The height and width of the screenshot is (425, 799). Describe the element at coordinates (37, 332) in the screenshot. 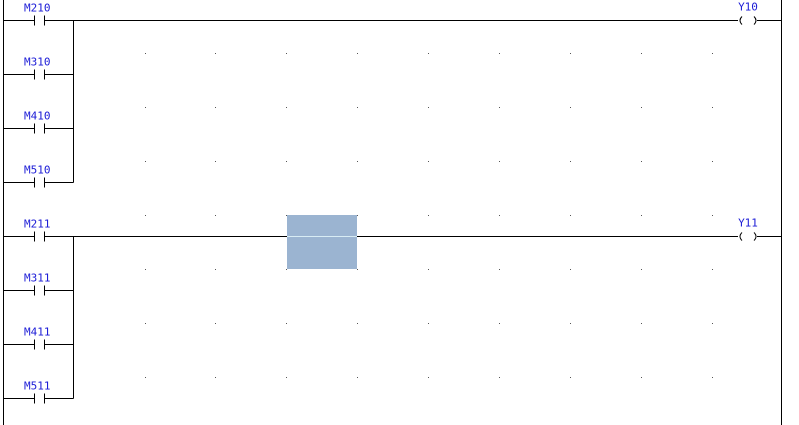

I see `contact-label: M411` at that location.